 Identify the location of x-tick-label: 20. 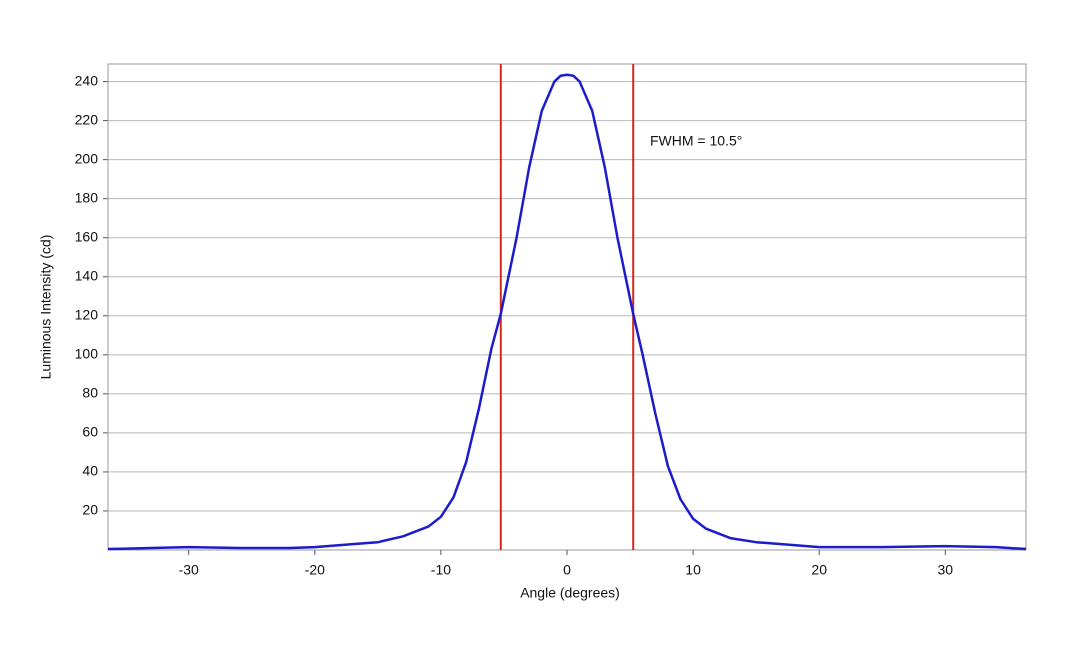
(819, 570).